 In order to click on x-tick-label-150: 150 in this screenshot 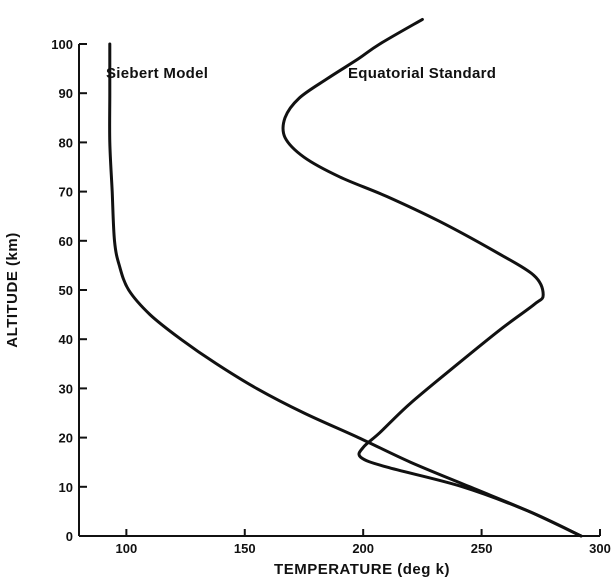, I will do `click(245, 548)`.